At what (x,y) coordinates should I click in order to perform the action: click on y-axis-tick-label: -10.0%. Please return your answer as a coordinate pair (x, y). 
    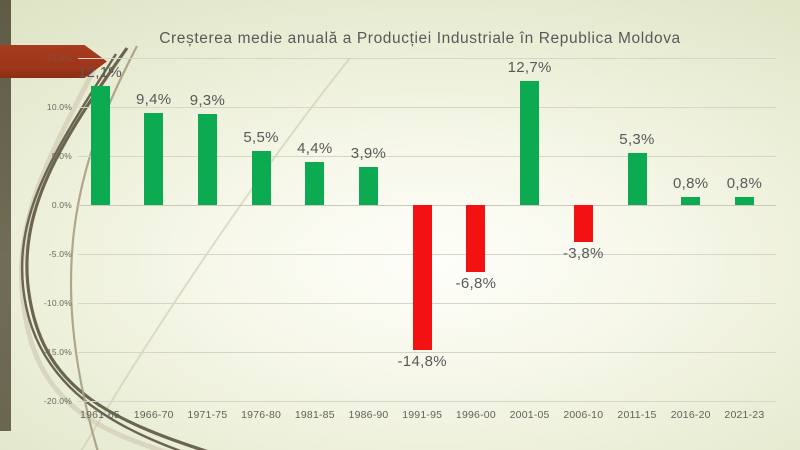
    Looking at the image, I should click on (57, 303).